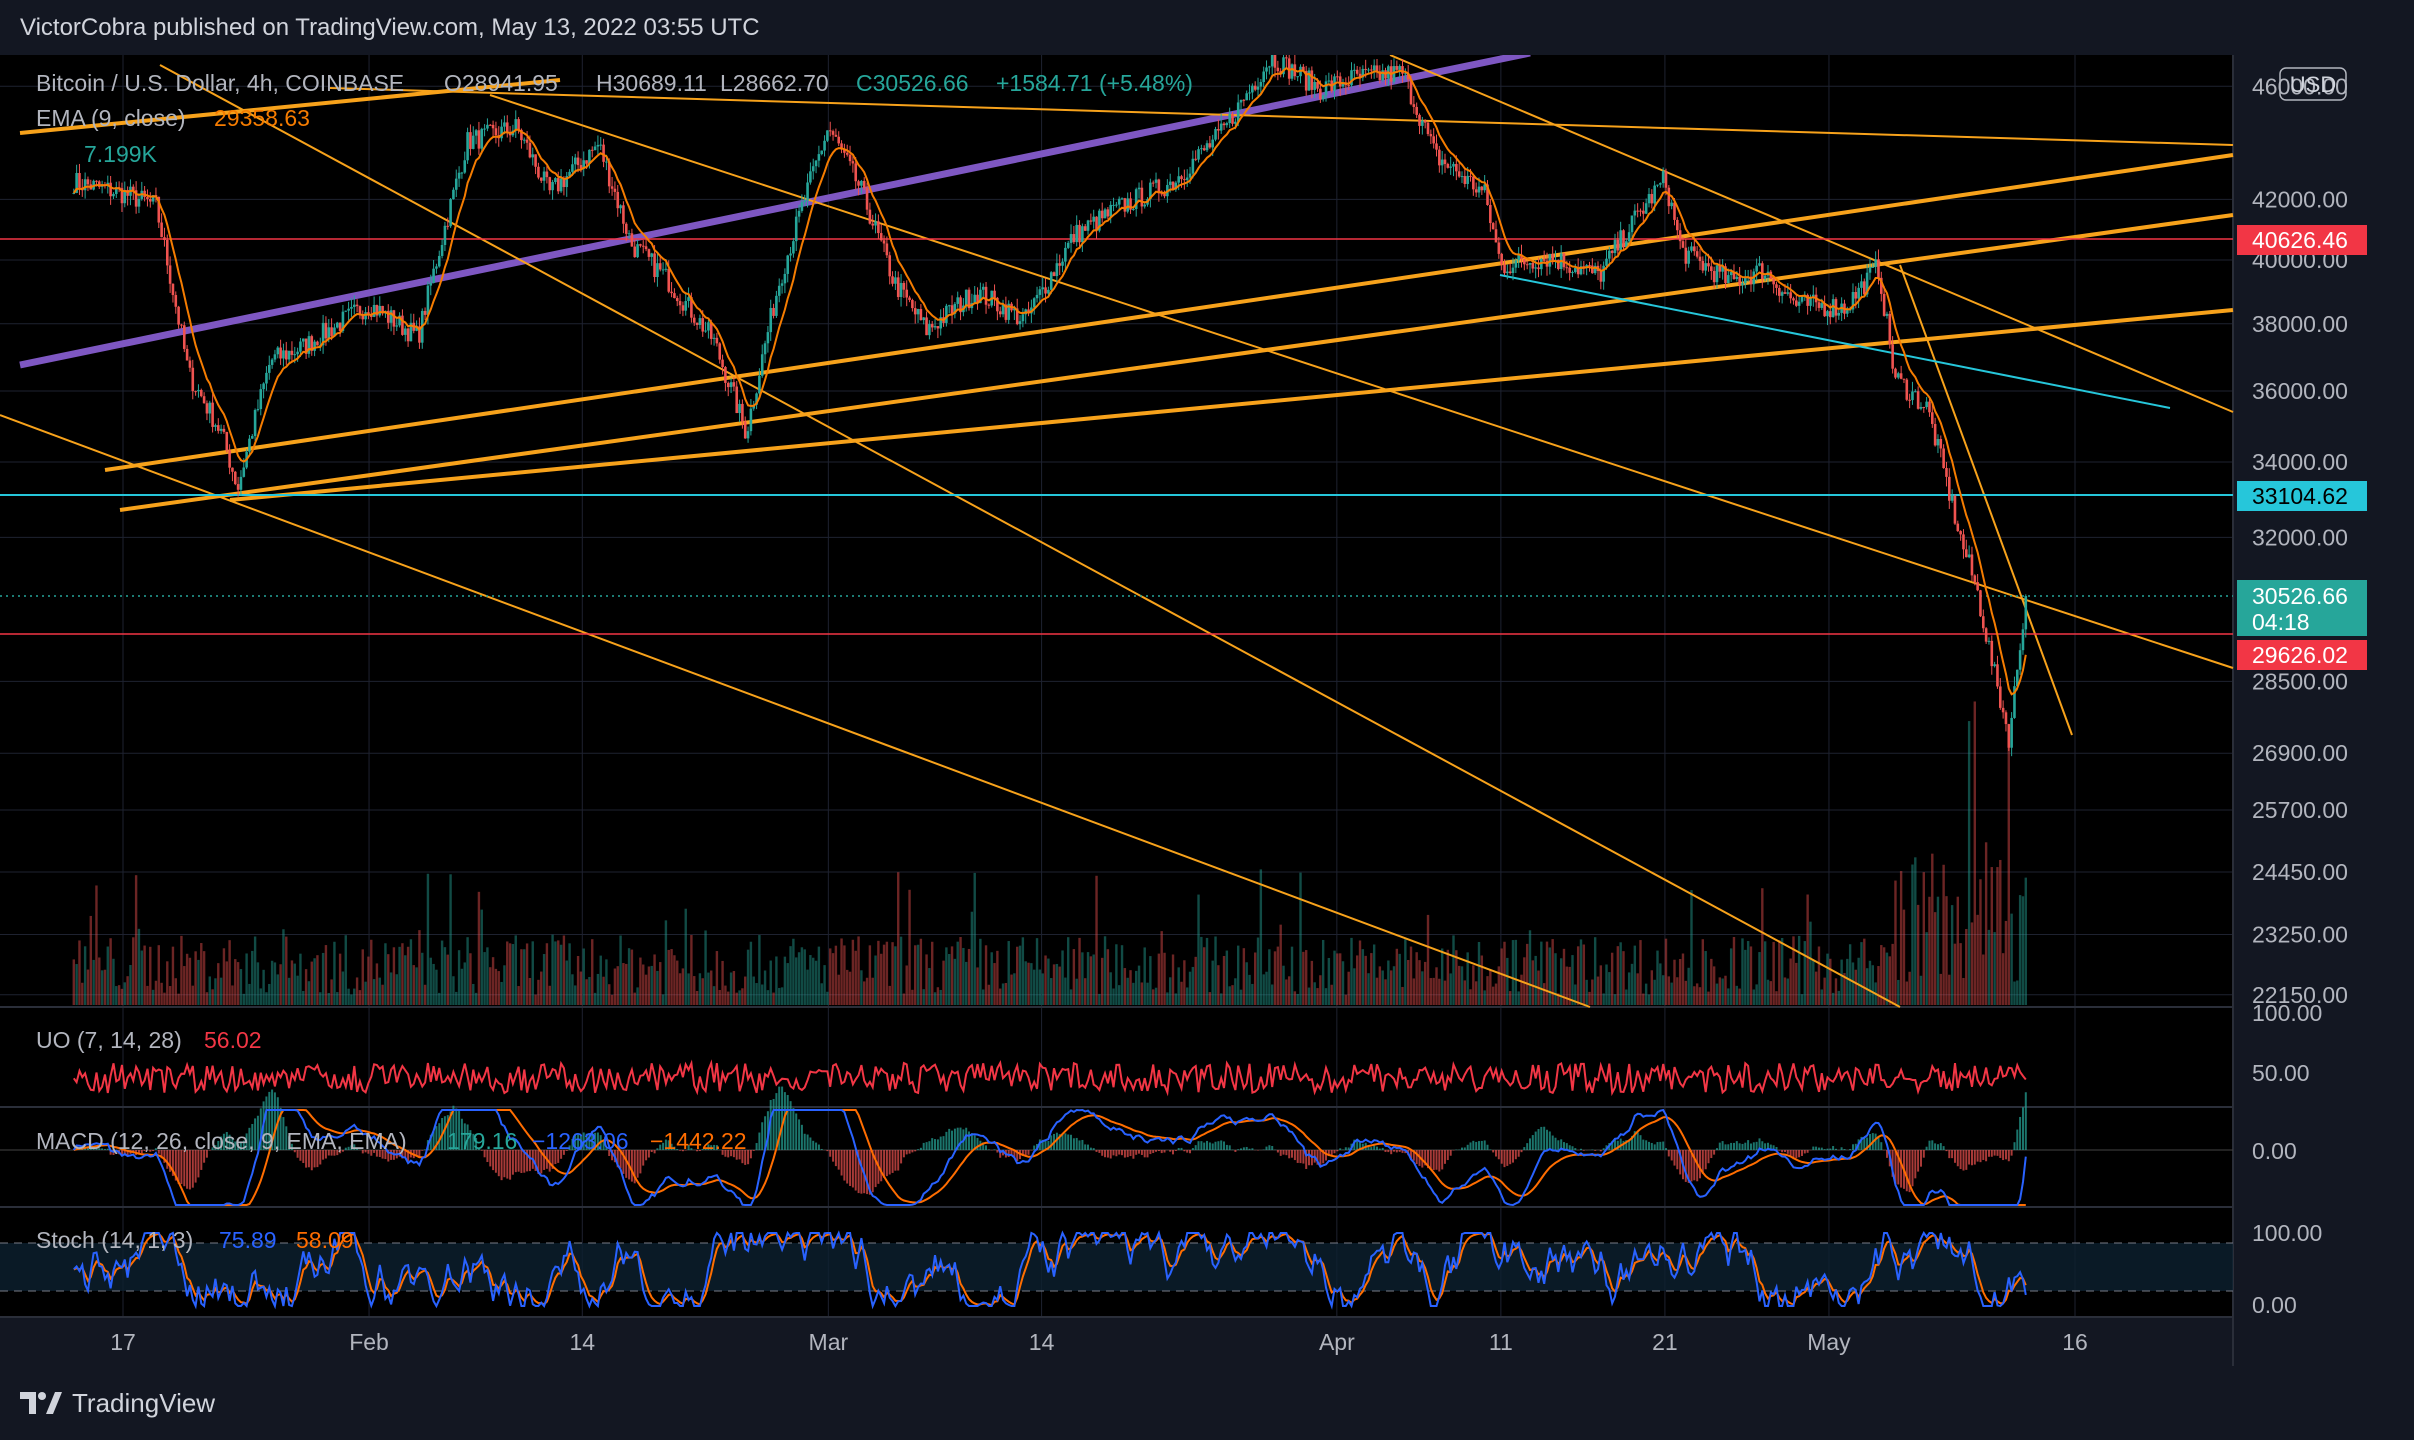 Image resolution: width=2414 pixels, height=1440 pixels. I want to click on price-label-11: 23250.00, so click(2300, 935).